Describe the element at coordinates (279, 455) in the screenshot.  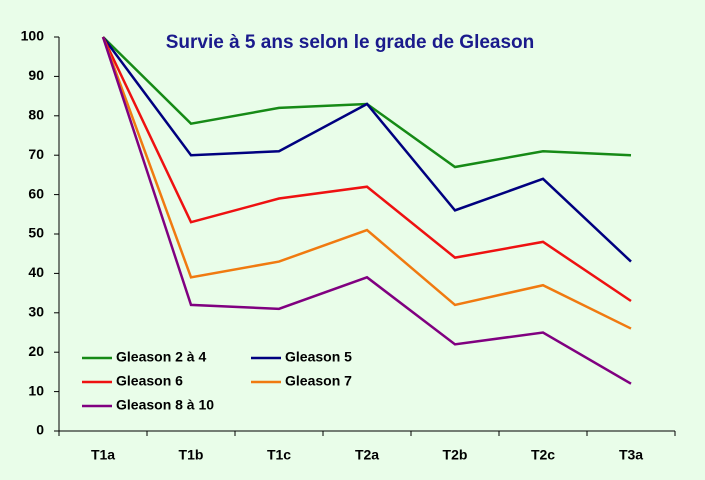
I see `x-tick-label: T1c` at that location.